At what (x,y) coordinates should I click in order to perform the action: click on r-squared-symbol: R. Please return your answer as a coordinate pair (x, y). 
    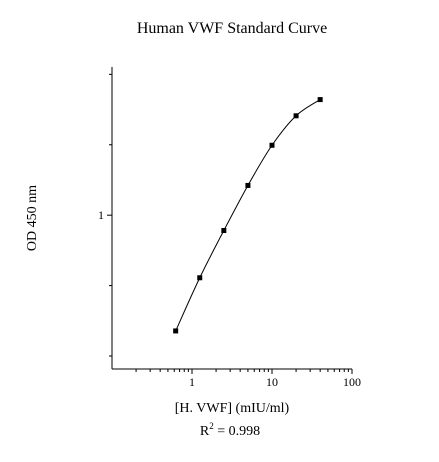
    Looking at the image, I should click on (205, 431).